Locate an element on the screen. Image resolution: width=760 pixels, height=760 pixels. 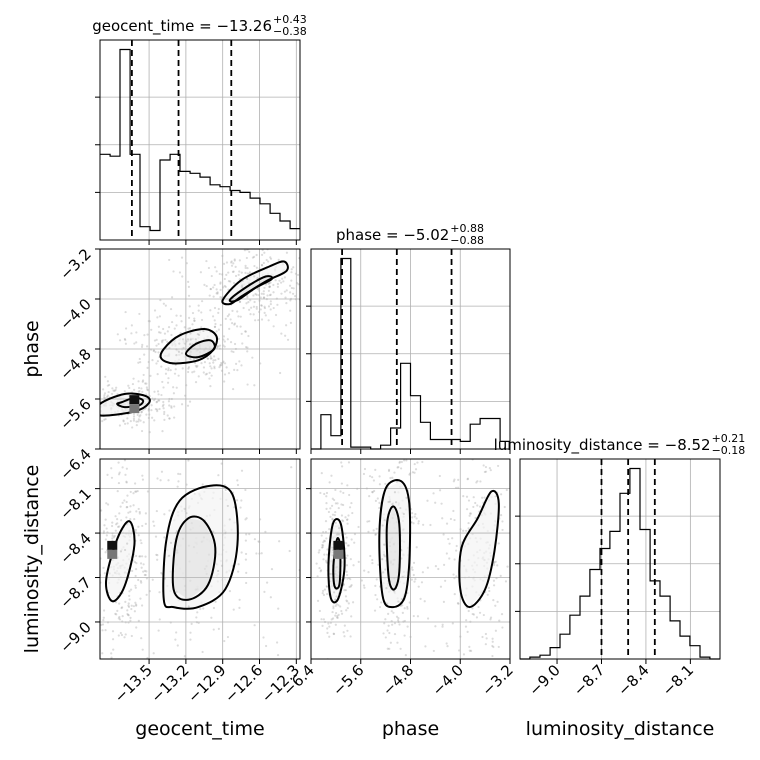
density-fill is located at coordinates (251, 288).